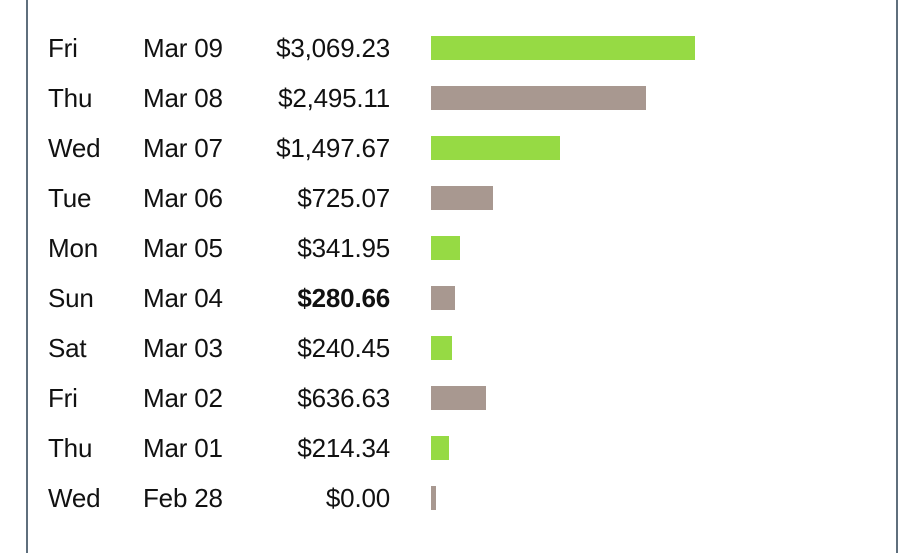  I want to click on date-label: Mar 02, so click(183, 398).